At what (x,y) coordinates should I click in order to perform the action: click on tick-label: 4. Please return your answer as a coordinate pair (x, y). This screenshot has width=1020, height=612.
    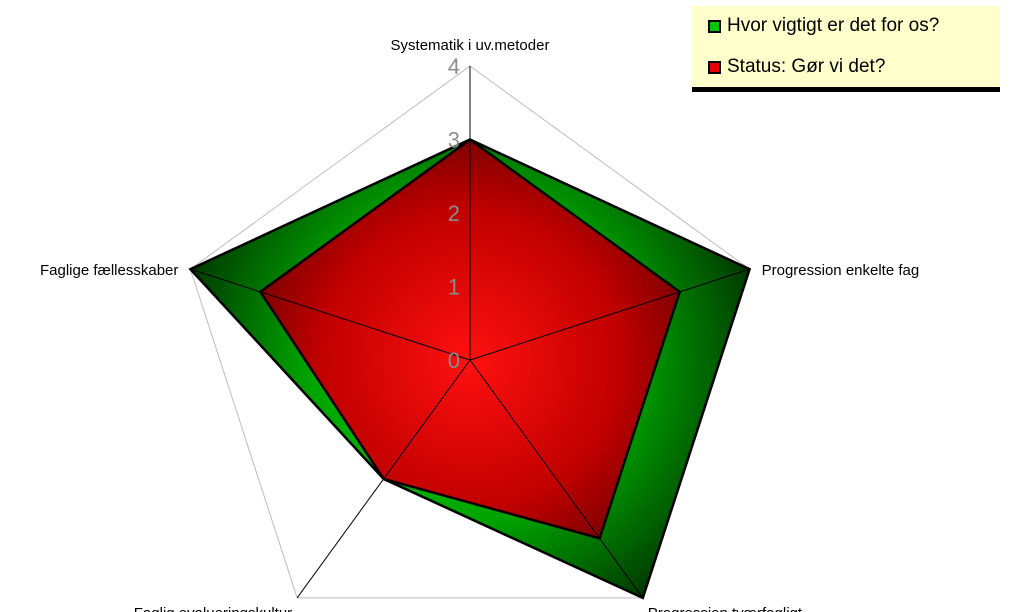
    Looking at the image, I should click on (454, 66).